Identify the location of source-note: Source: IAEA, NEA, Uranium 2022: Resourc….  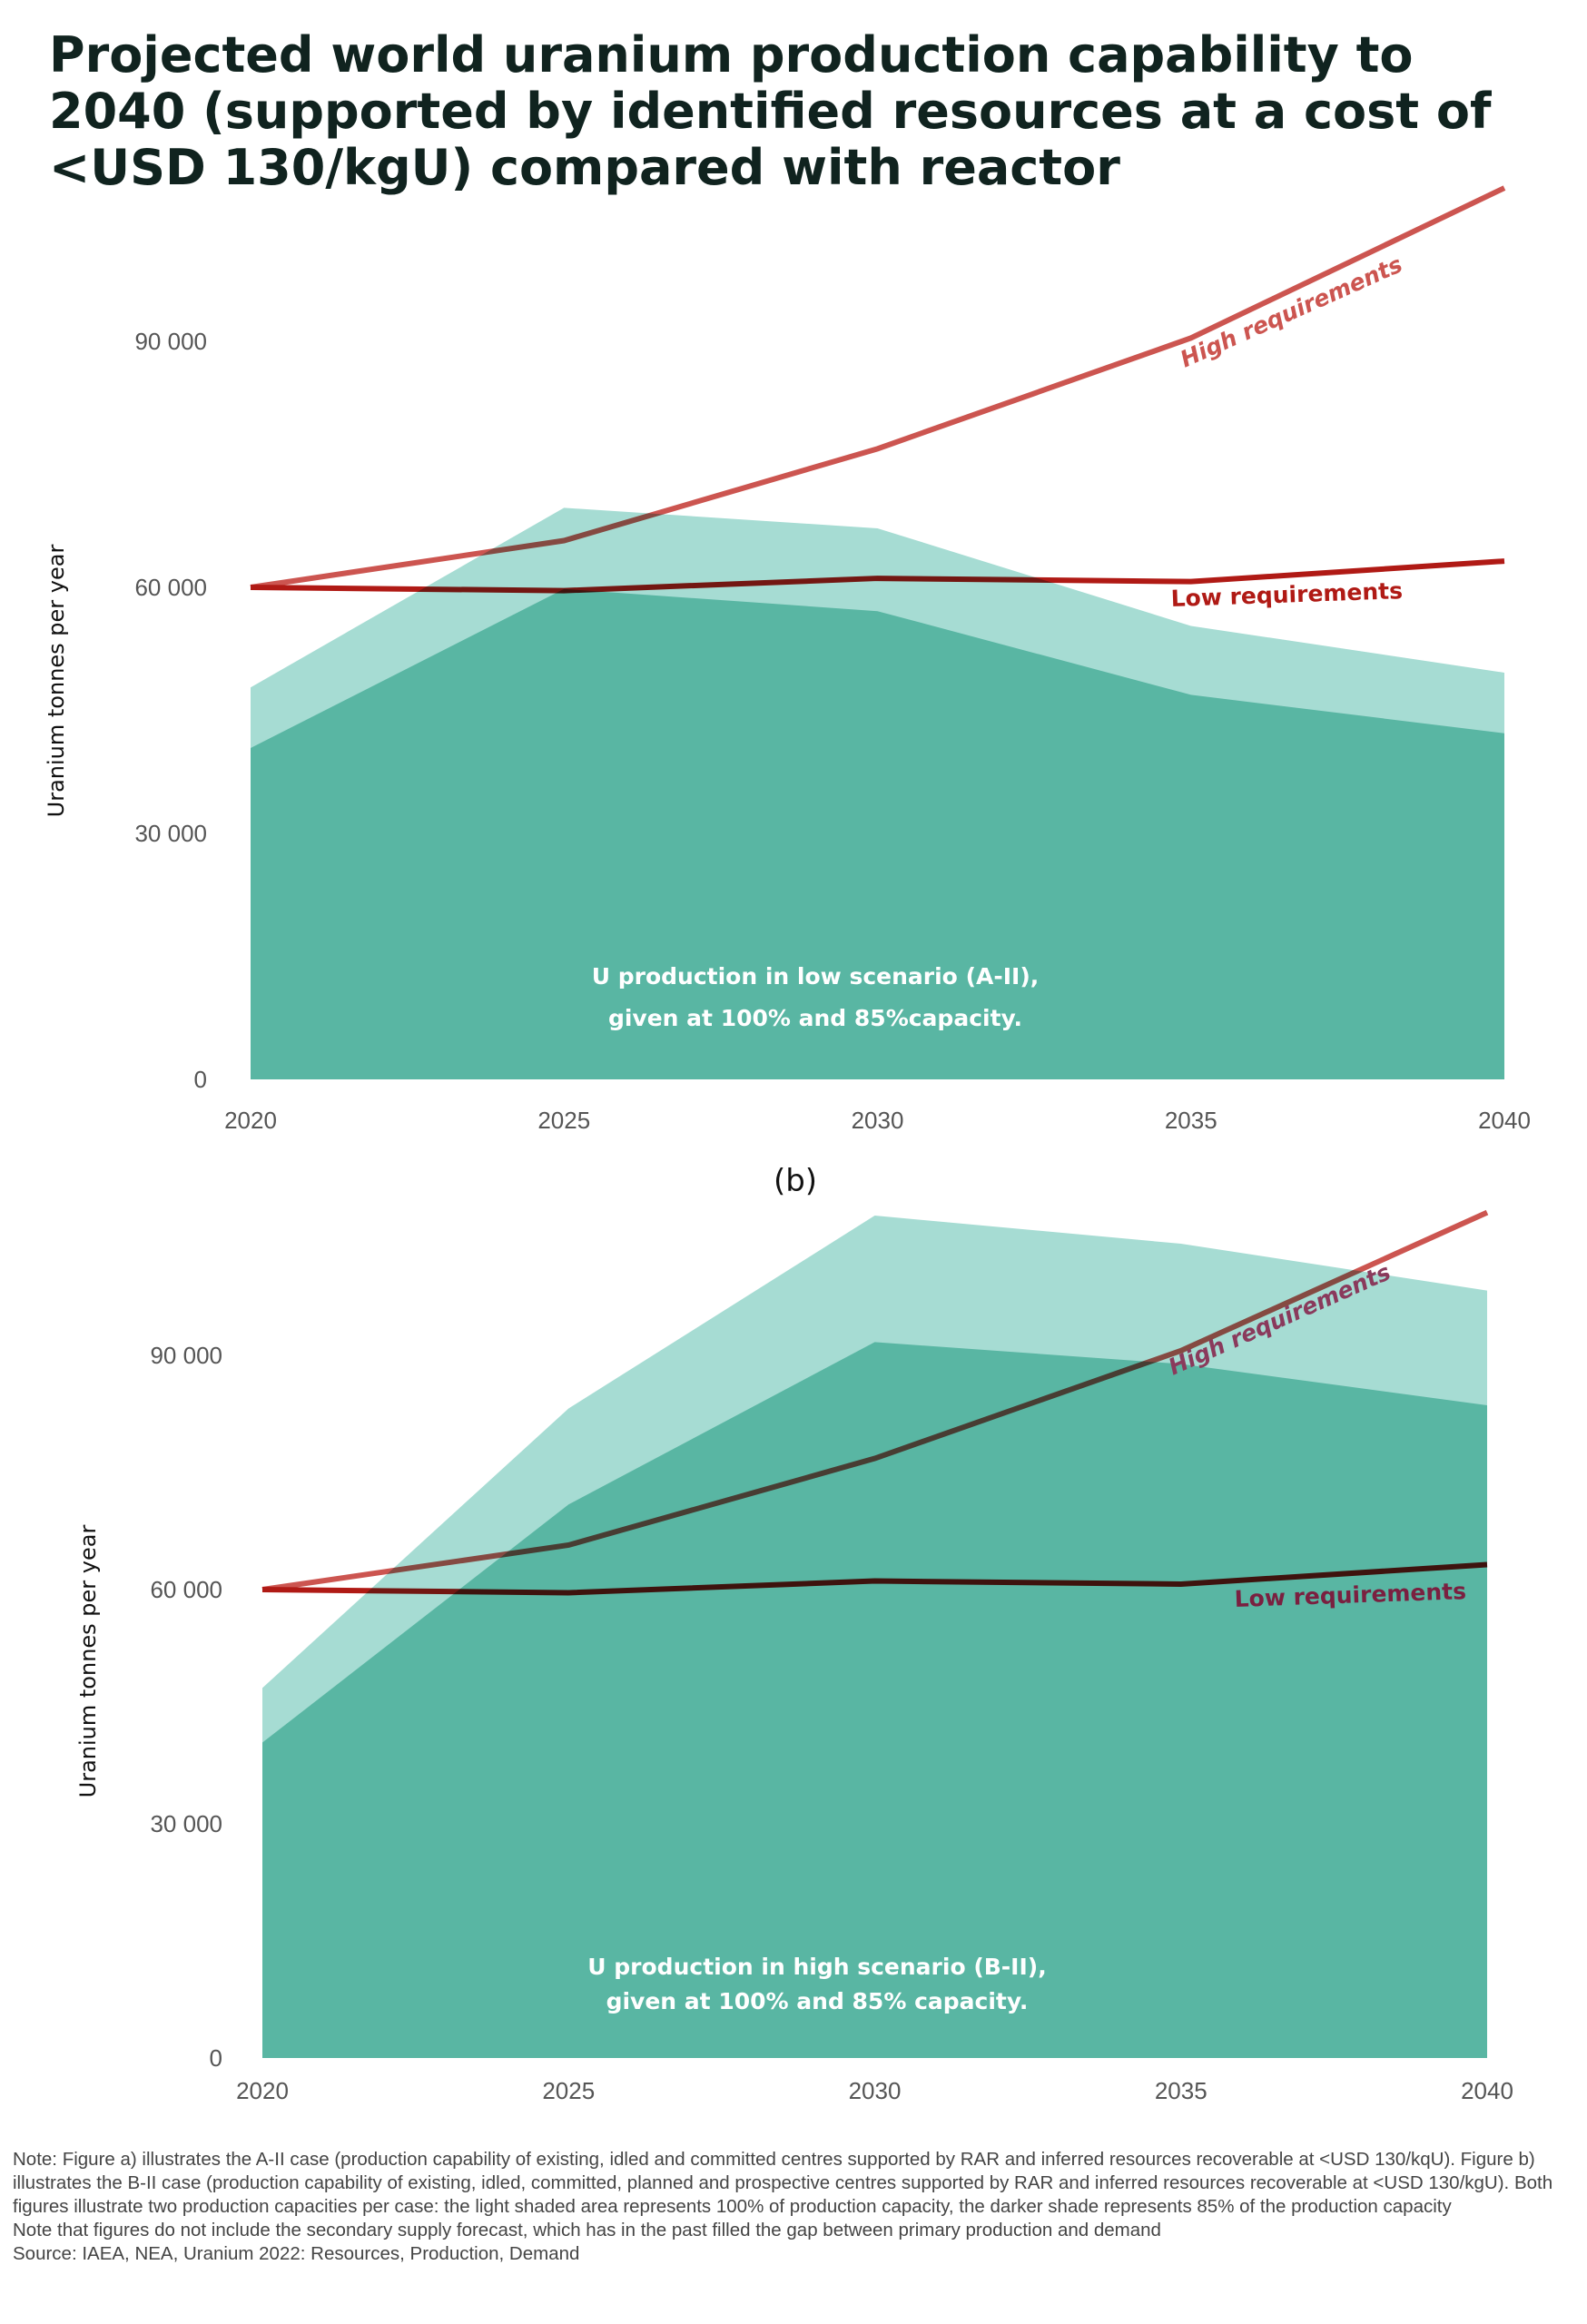
(297, 2253).